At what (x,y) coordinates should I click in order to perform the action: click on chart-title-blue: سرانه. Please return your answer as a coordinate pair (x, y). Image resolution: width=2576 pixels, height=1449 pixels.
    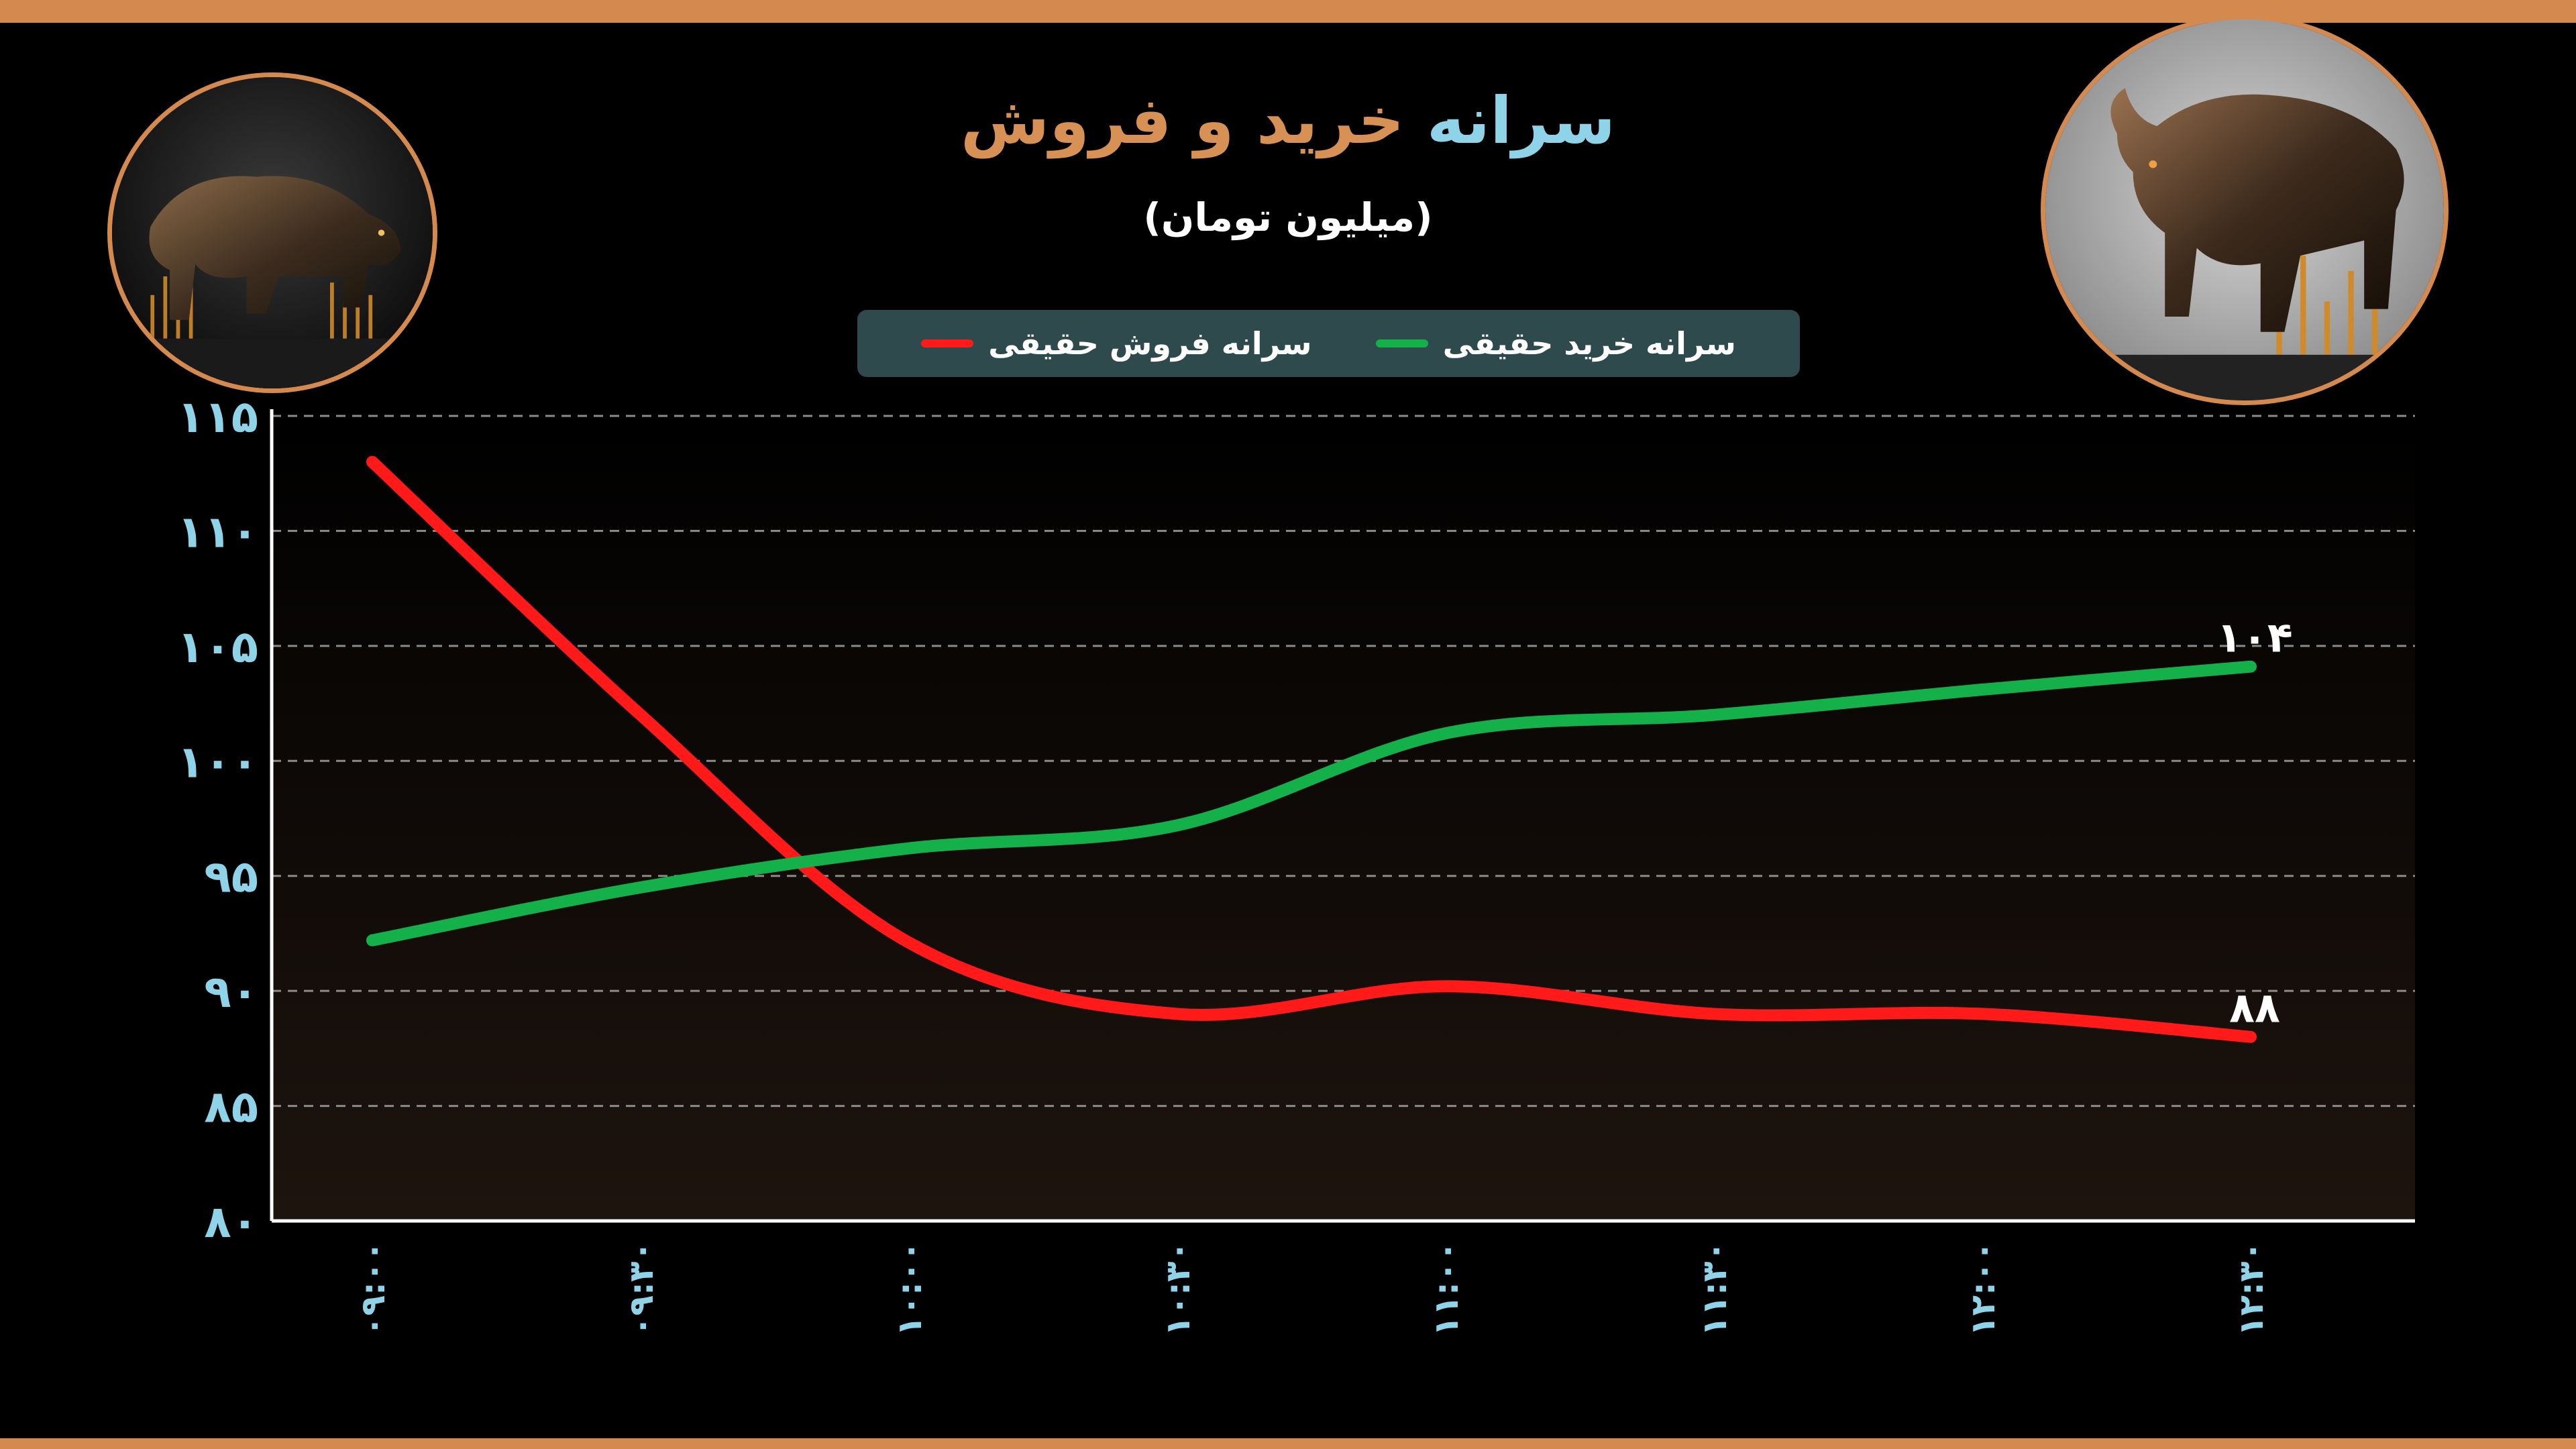
    Looking at the image, I should click on (1521, 120).